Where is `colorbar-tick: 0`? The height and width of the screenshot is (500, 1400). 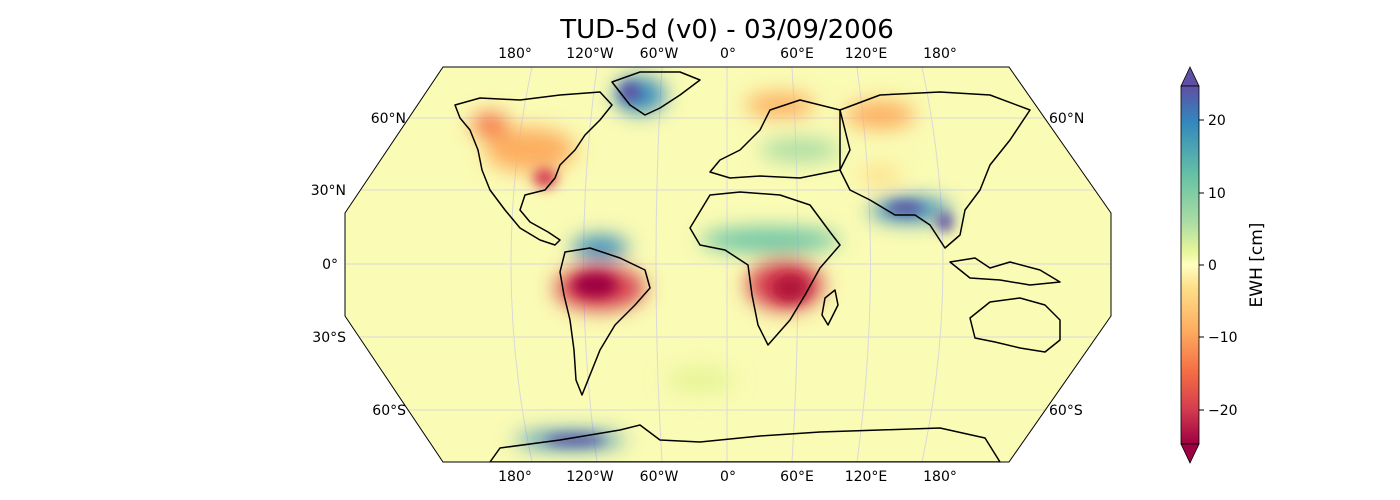
colorbar-tick: 0 is located at coordinates (1212, 266).